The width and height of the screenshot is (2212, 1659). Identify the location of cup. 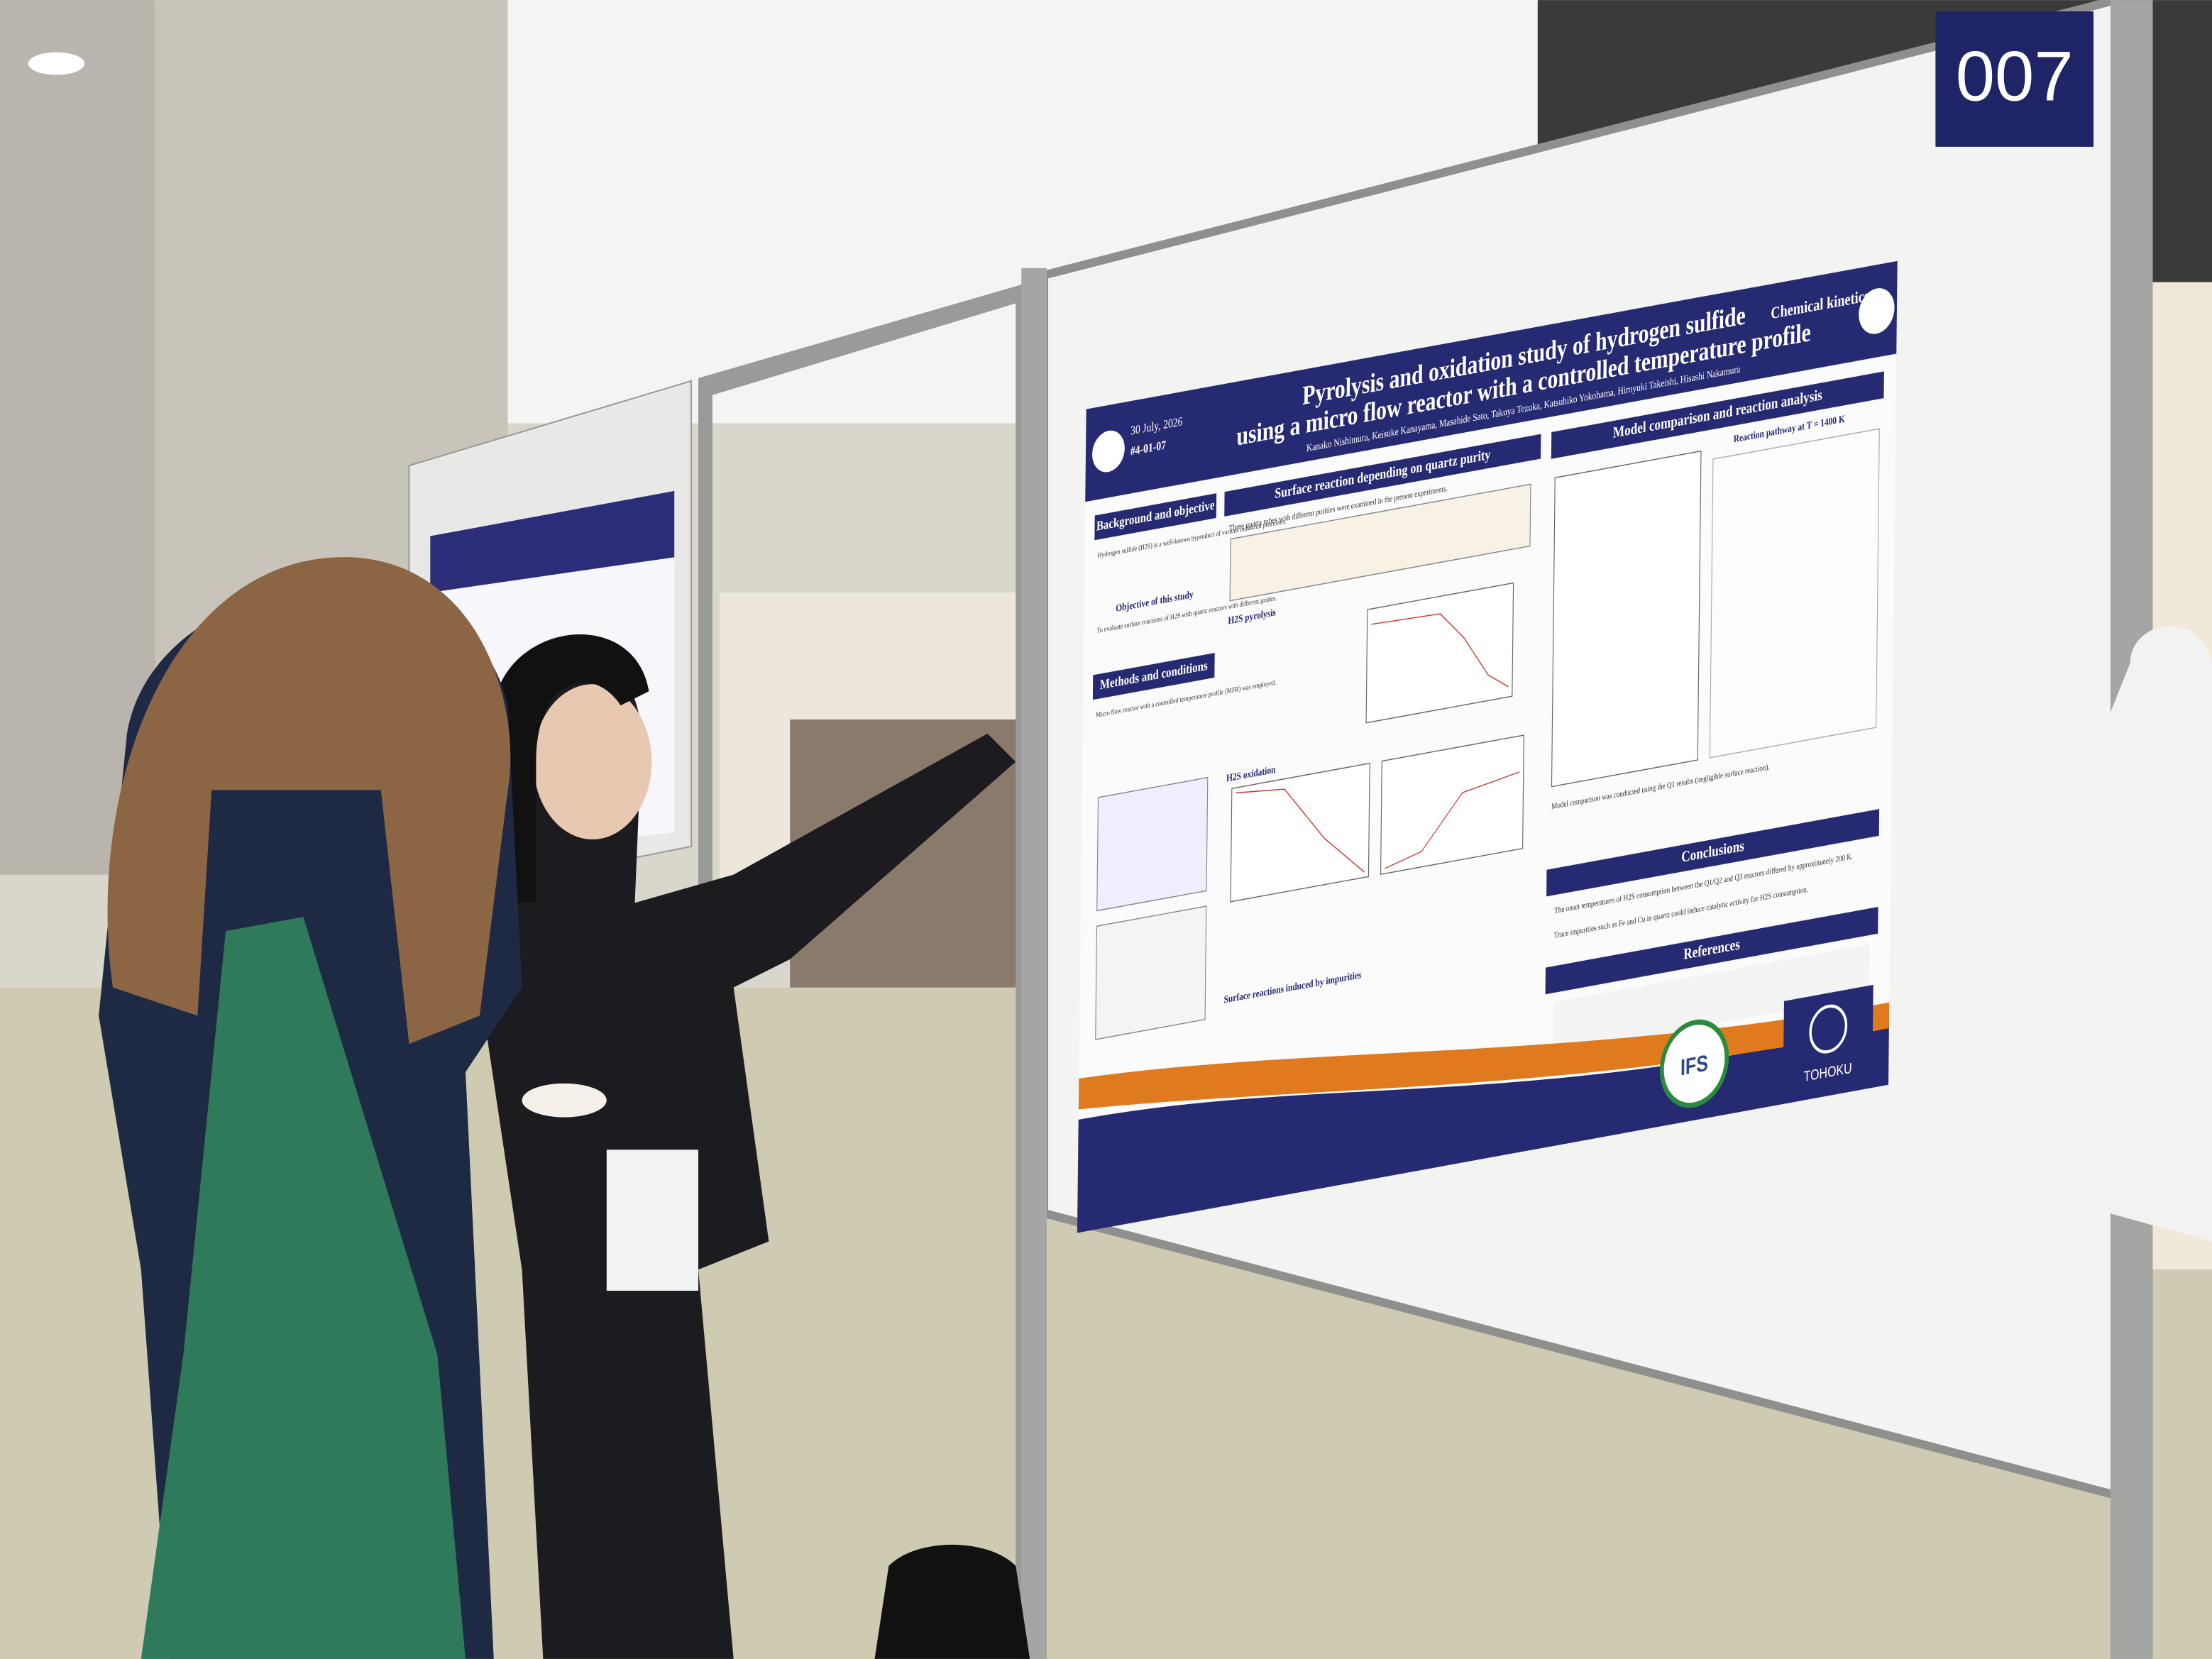
(564, 1101).